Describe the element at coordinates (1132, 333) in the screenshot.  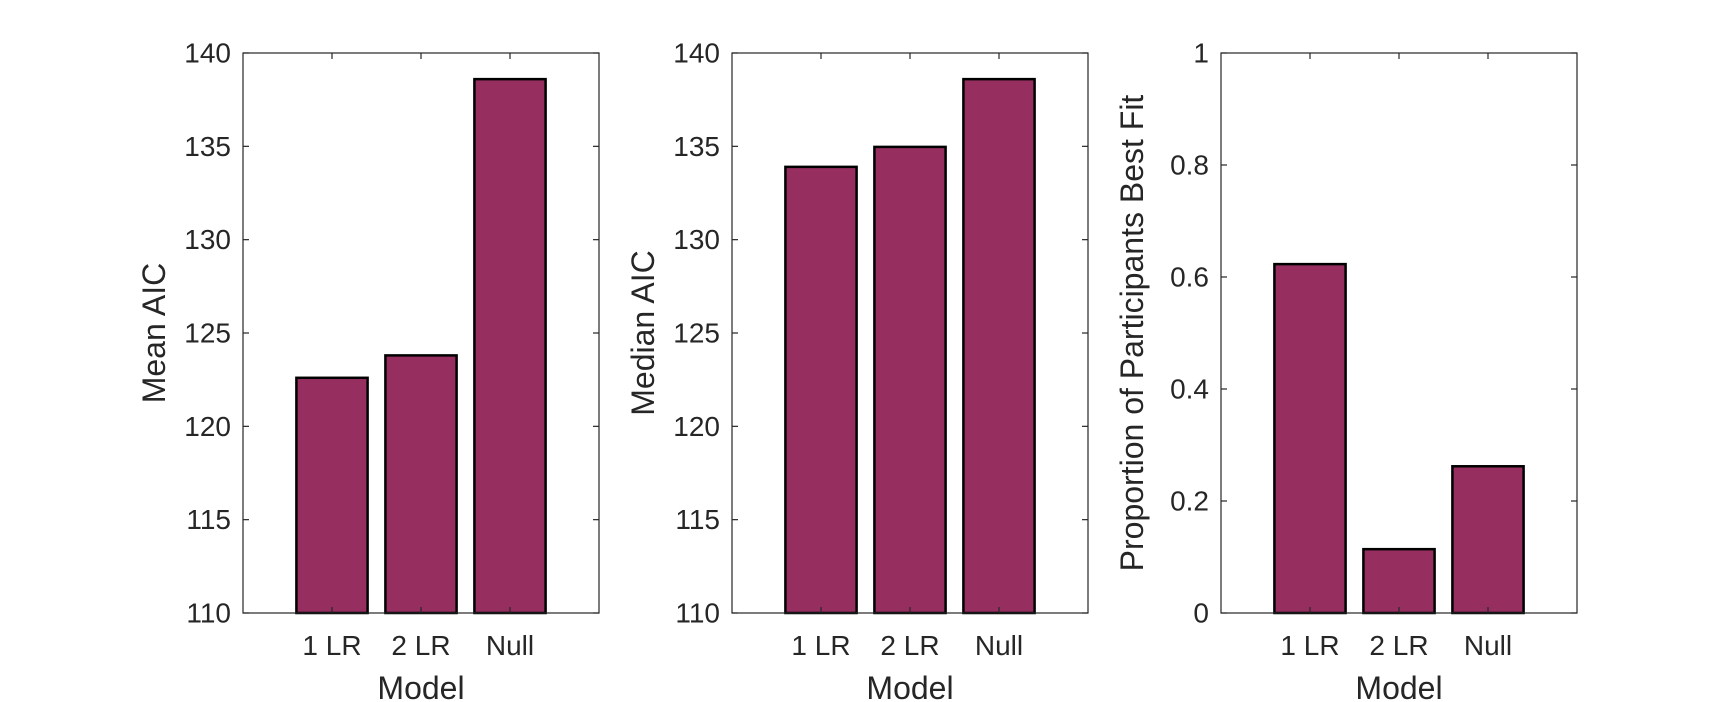
I see `y-axis-title: Proportion of Participants Best Fit` at that location.